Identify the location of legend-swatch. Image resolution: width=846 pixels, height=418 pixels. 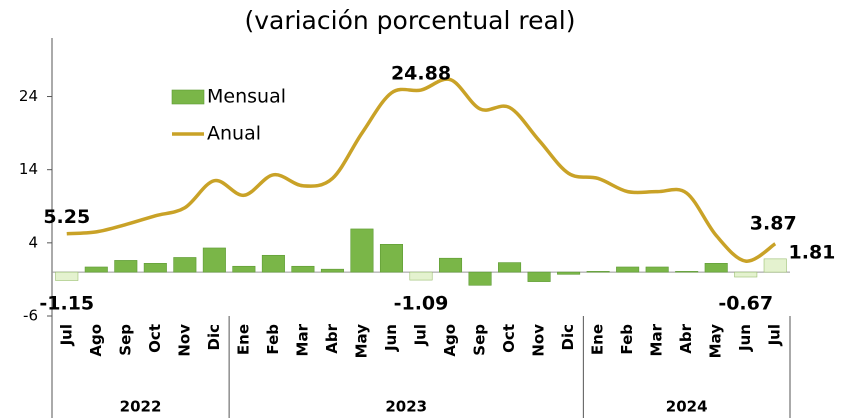
(188, 97).